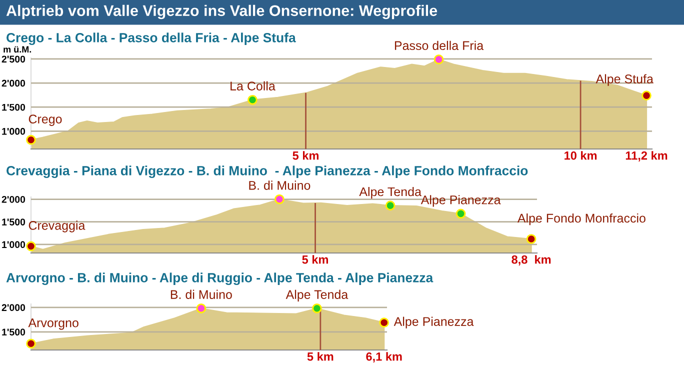 The height and width of the screenshot is (369, 684). What do you see at coordinates (220, 278) in the screenshot?
I see `chart-title: Arvorgno - B. di Muino - Alpe di Ruggio - Alpe Tenda - Alpe Pianezza` at bounding box center [220, 278].